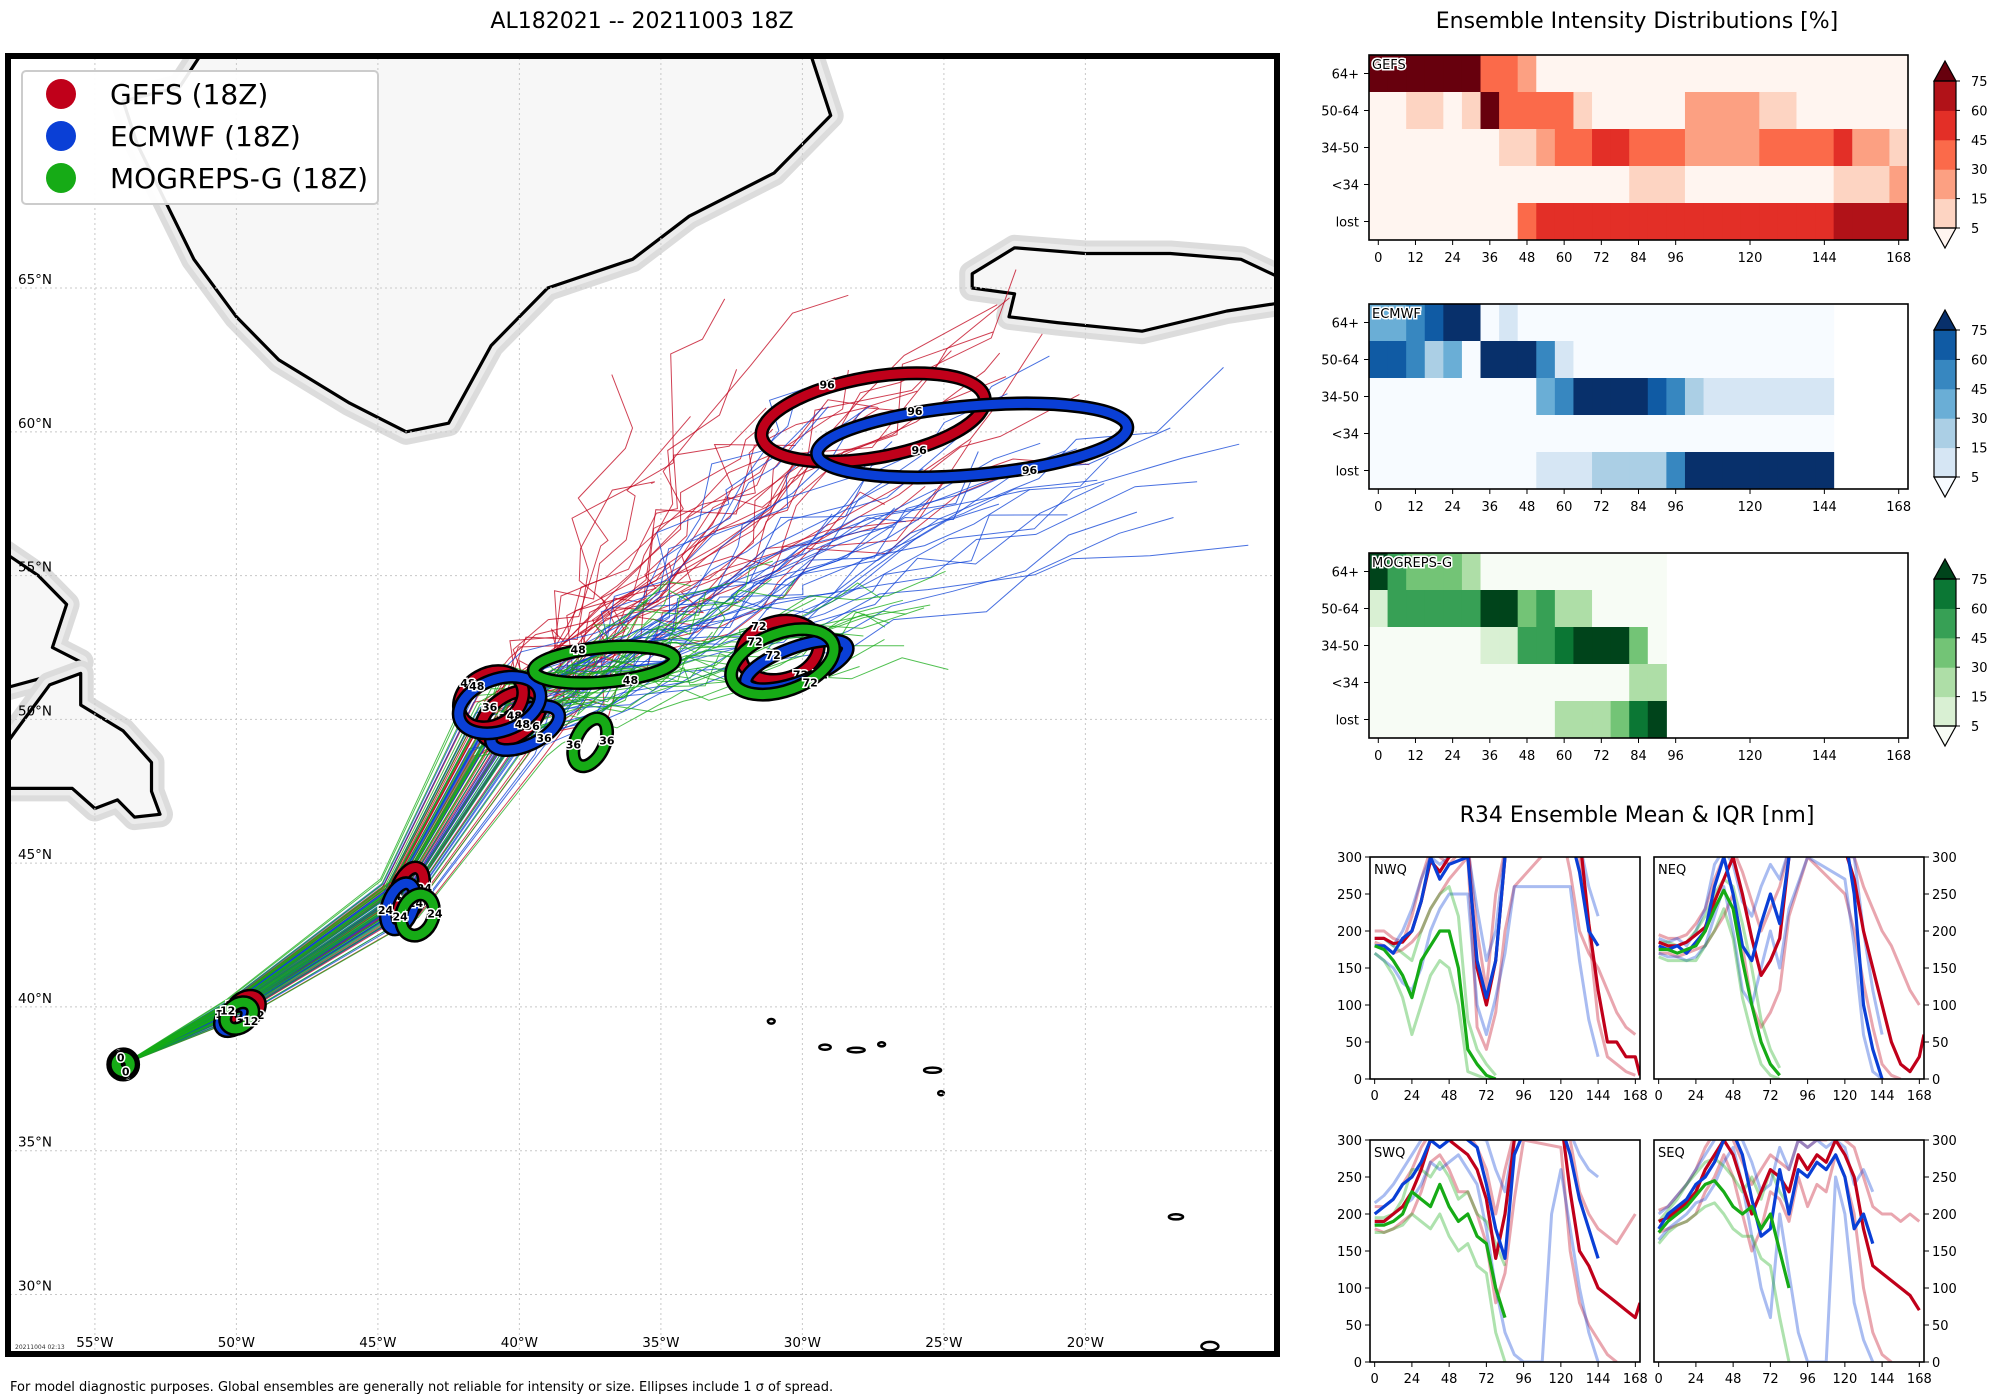  I want to click on lon-tick-label: 55°W, so click(94, 1343).